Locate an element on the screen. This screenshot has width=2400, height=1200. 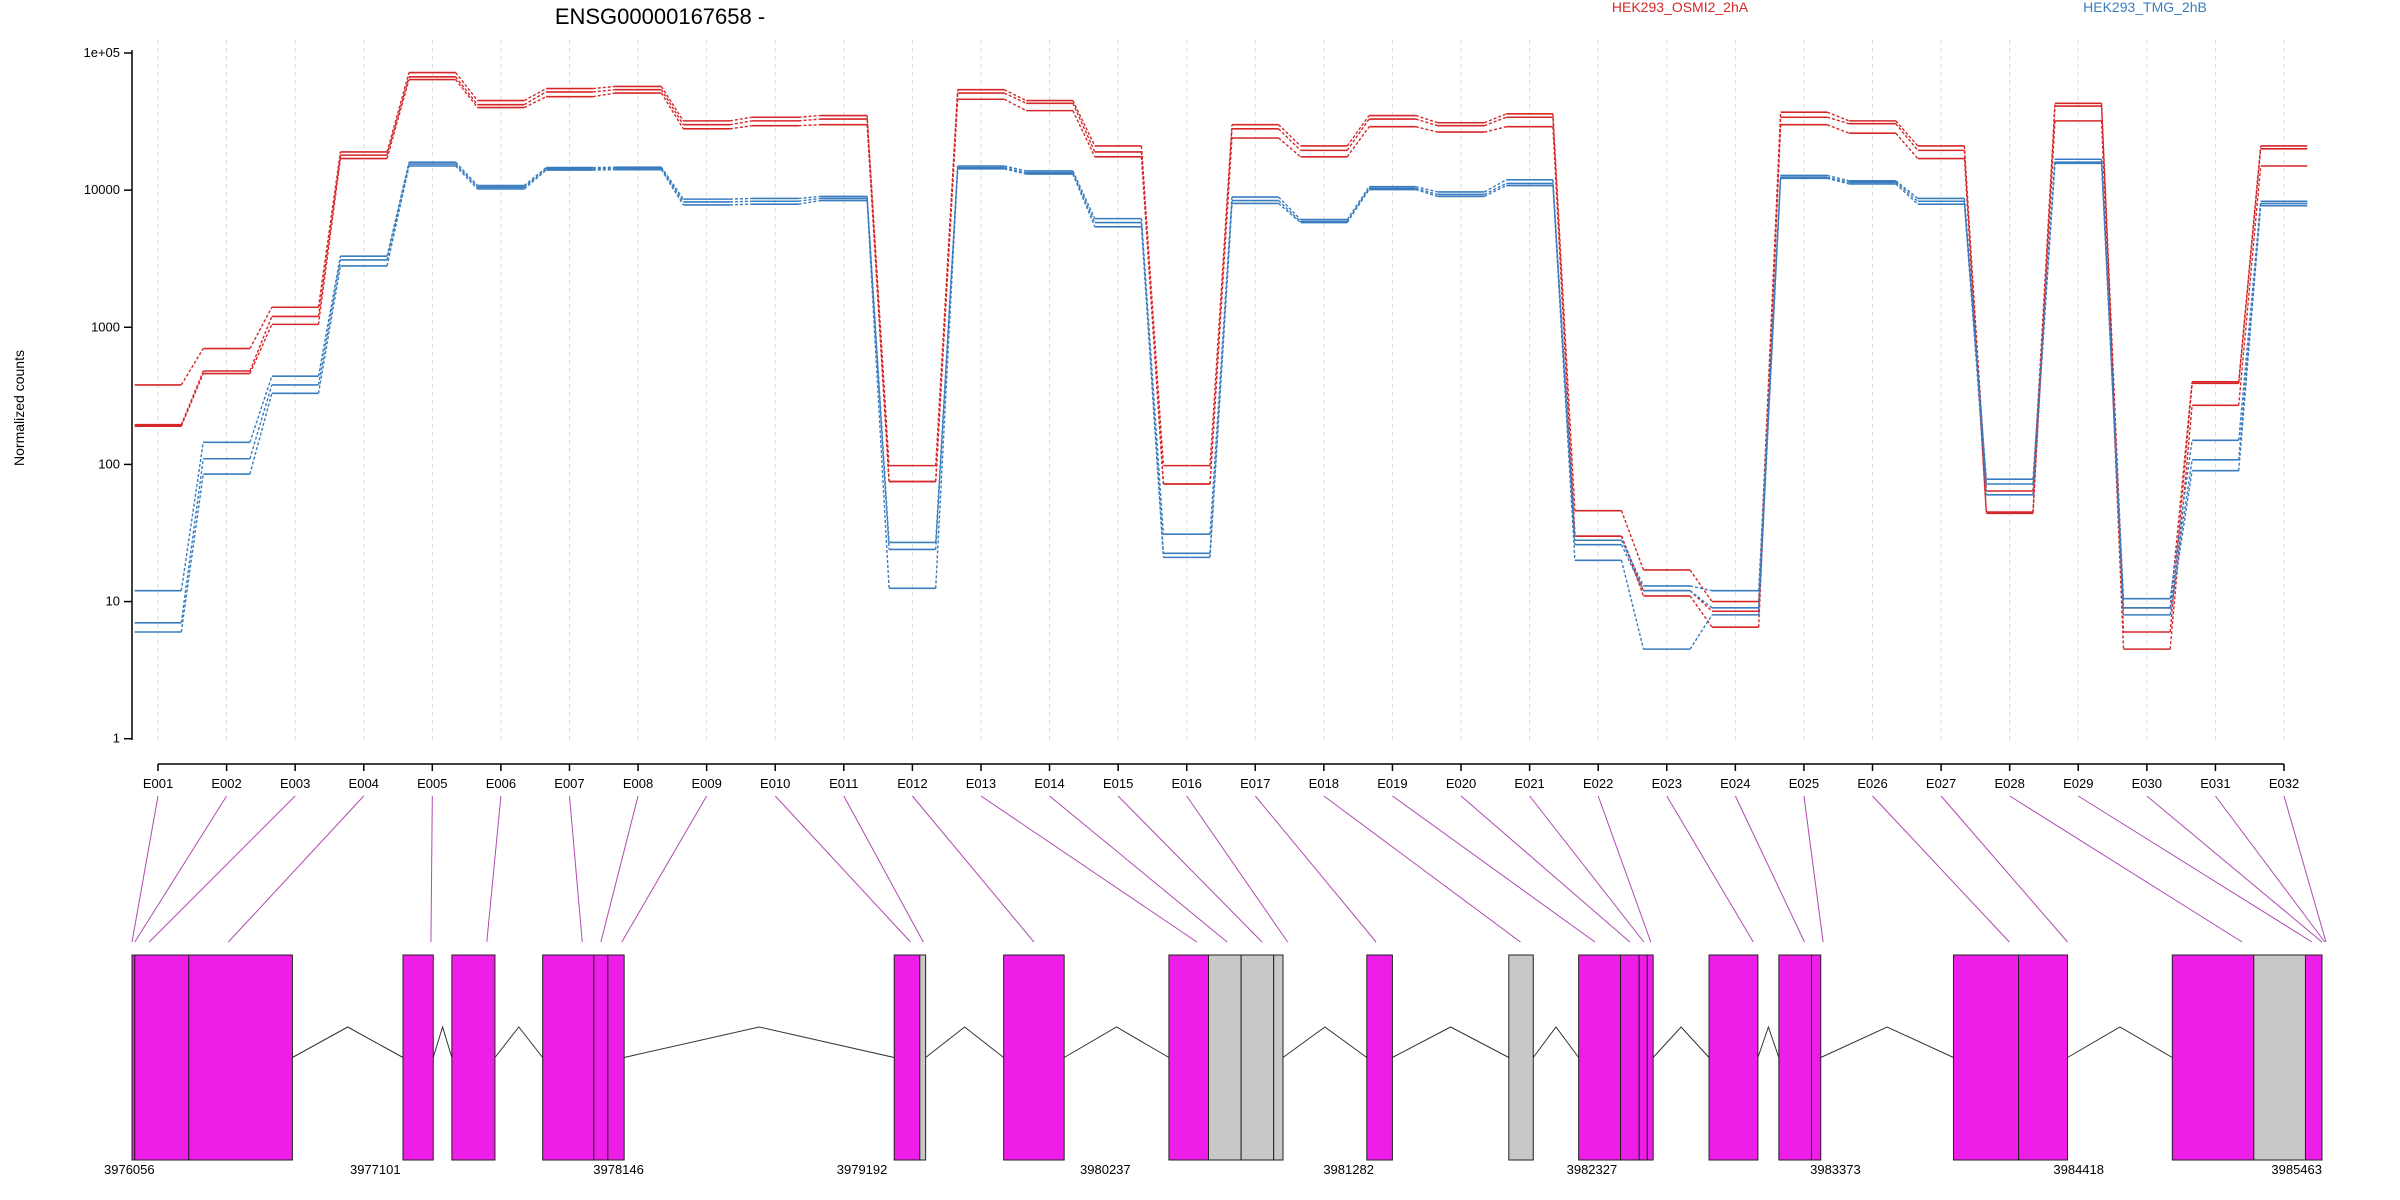
exon-box-E013 is located at coordinates (1224, 1057).